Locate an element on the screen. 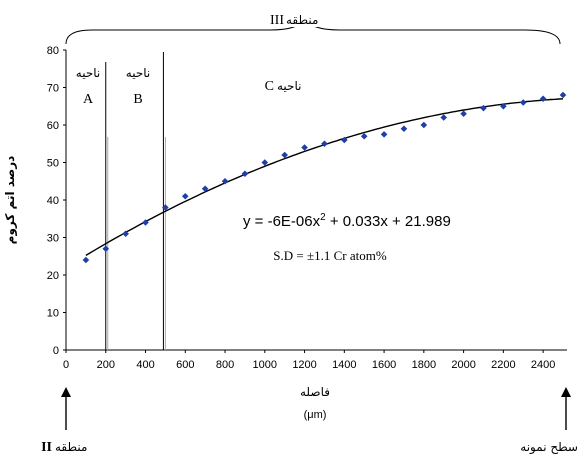 The height and width of the screenshot is (459, 584). sd-text: S.D = ±1.1 Cr atom% is located at coordinates (330, 255).